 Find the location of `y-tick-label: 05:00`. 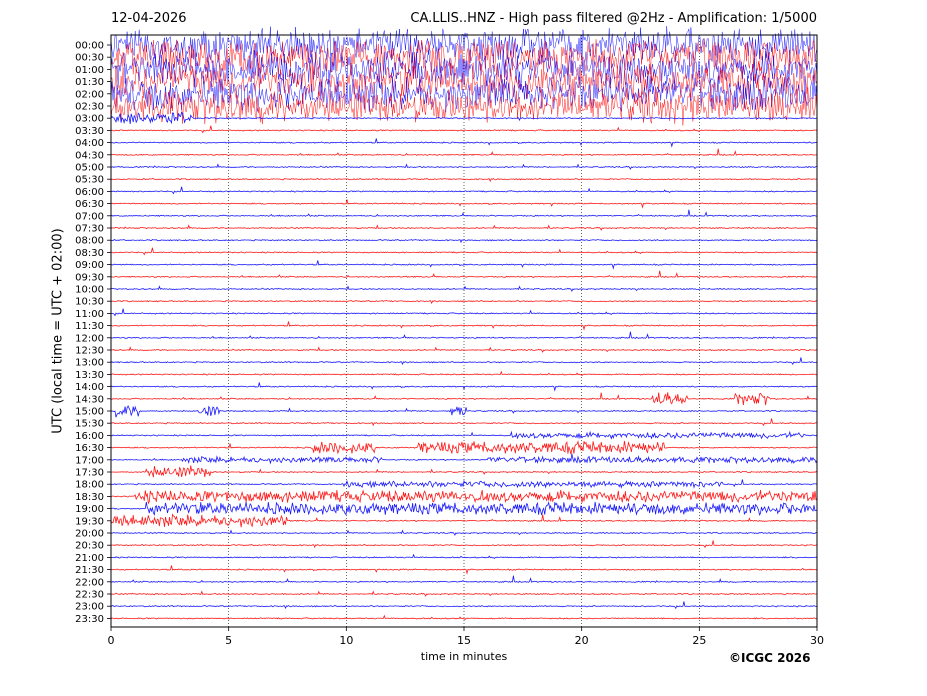

y-tick-label: 05:00 is located at coordinates (89, 168).